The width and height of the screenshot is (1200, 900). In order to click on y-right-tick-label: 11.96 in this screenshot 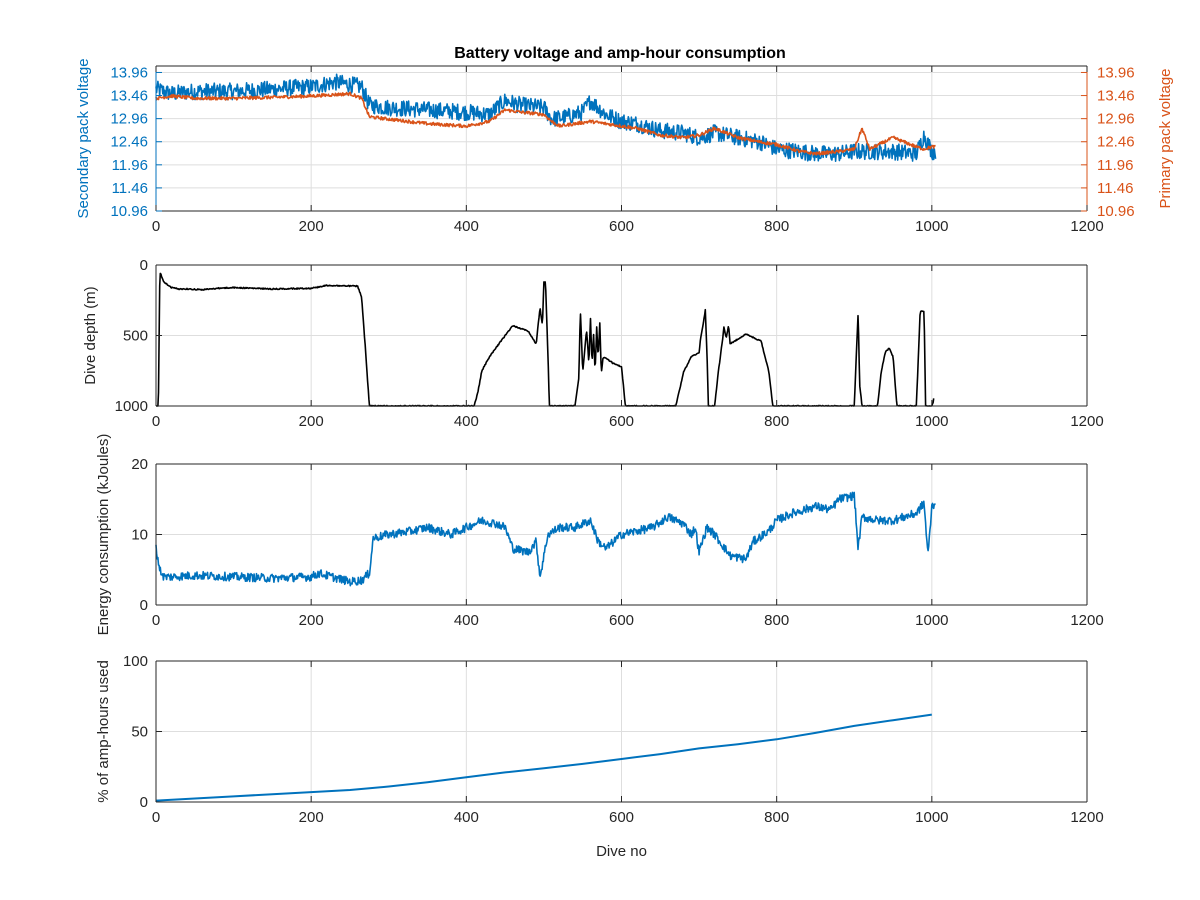, I will do `click(1115, 165)`.